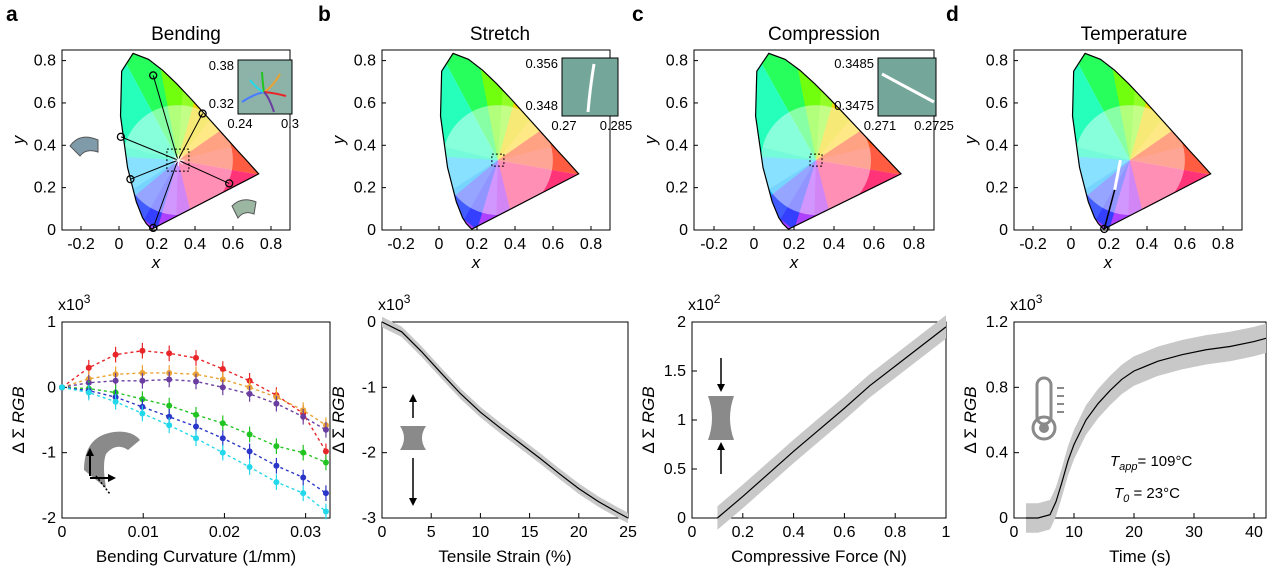 The height and width of the screenshot is (574, 1269). Describe the element at coordinates (563, 125) in the screenshot. I see `inset-x-tick-label: 0.27` at that location.